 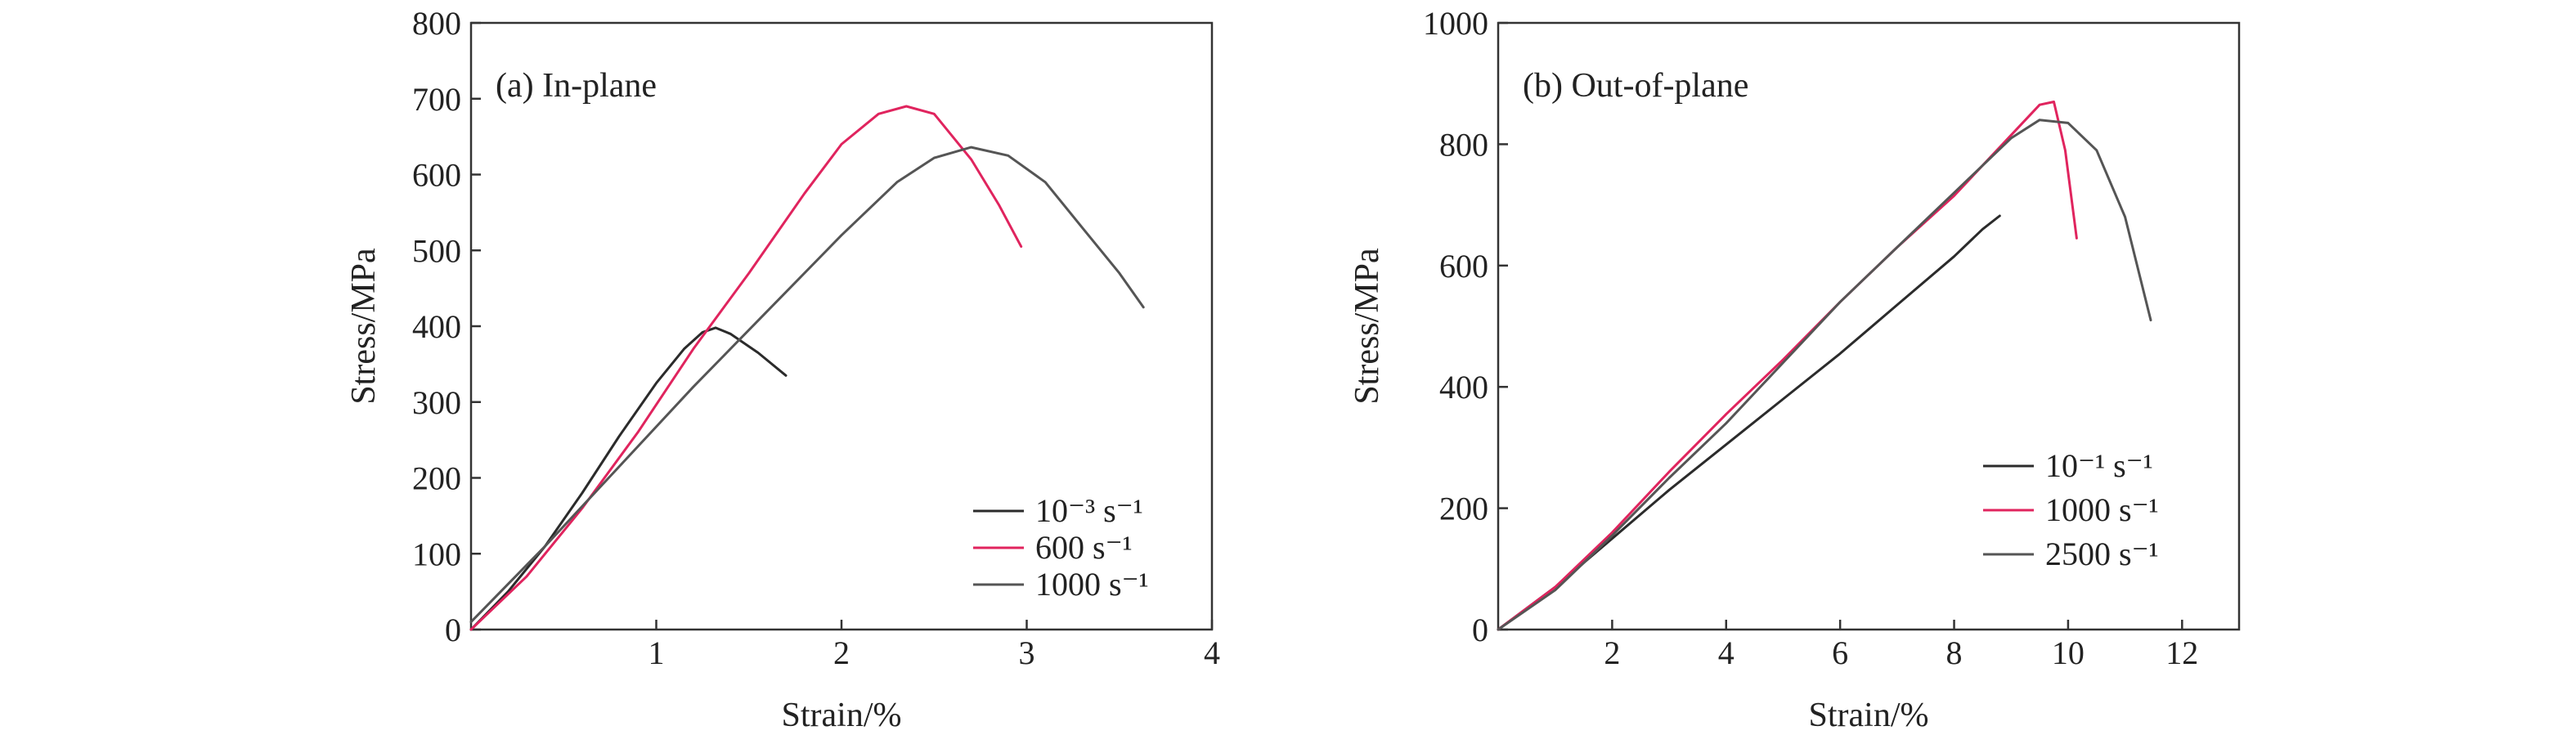 I want to click on panel-a-ytick-label: 600, so click(x=437, y=175).